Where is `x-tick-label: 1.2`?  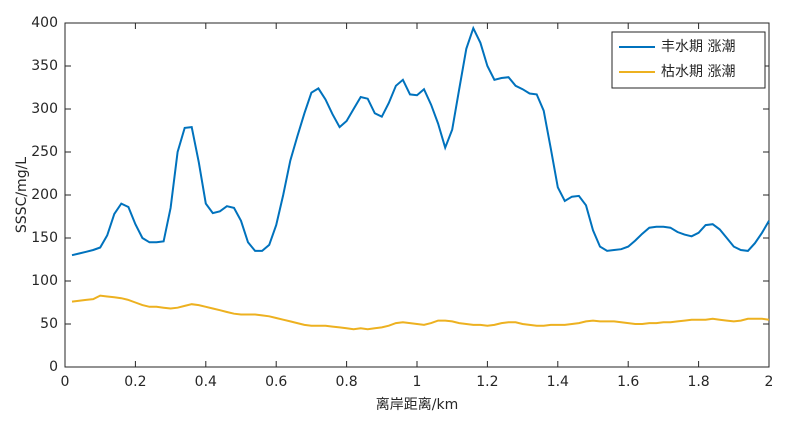 x-tick-label: 1.2 is located at coordinates (487, 382).